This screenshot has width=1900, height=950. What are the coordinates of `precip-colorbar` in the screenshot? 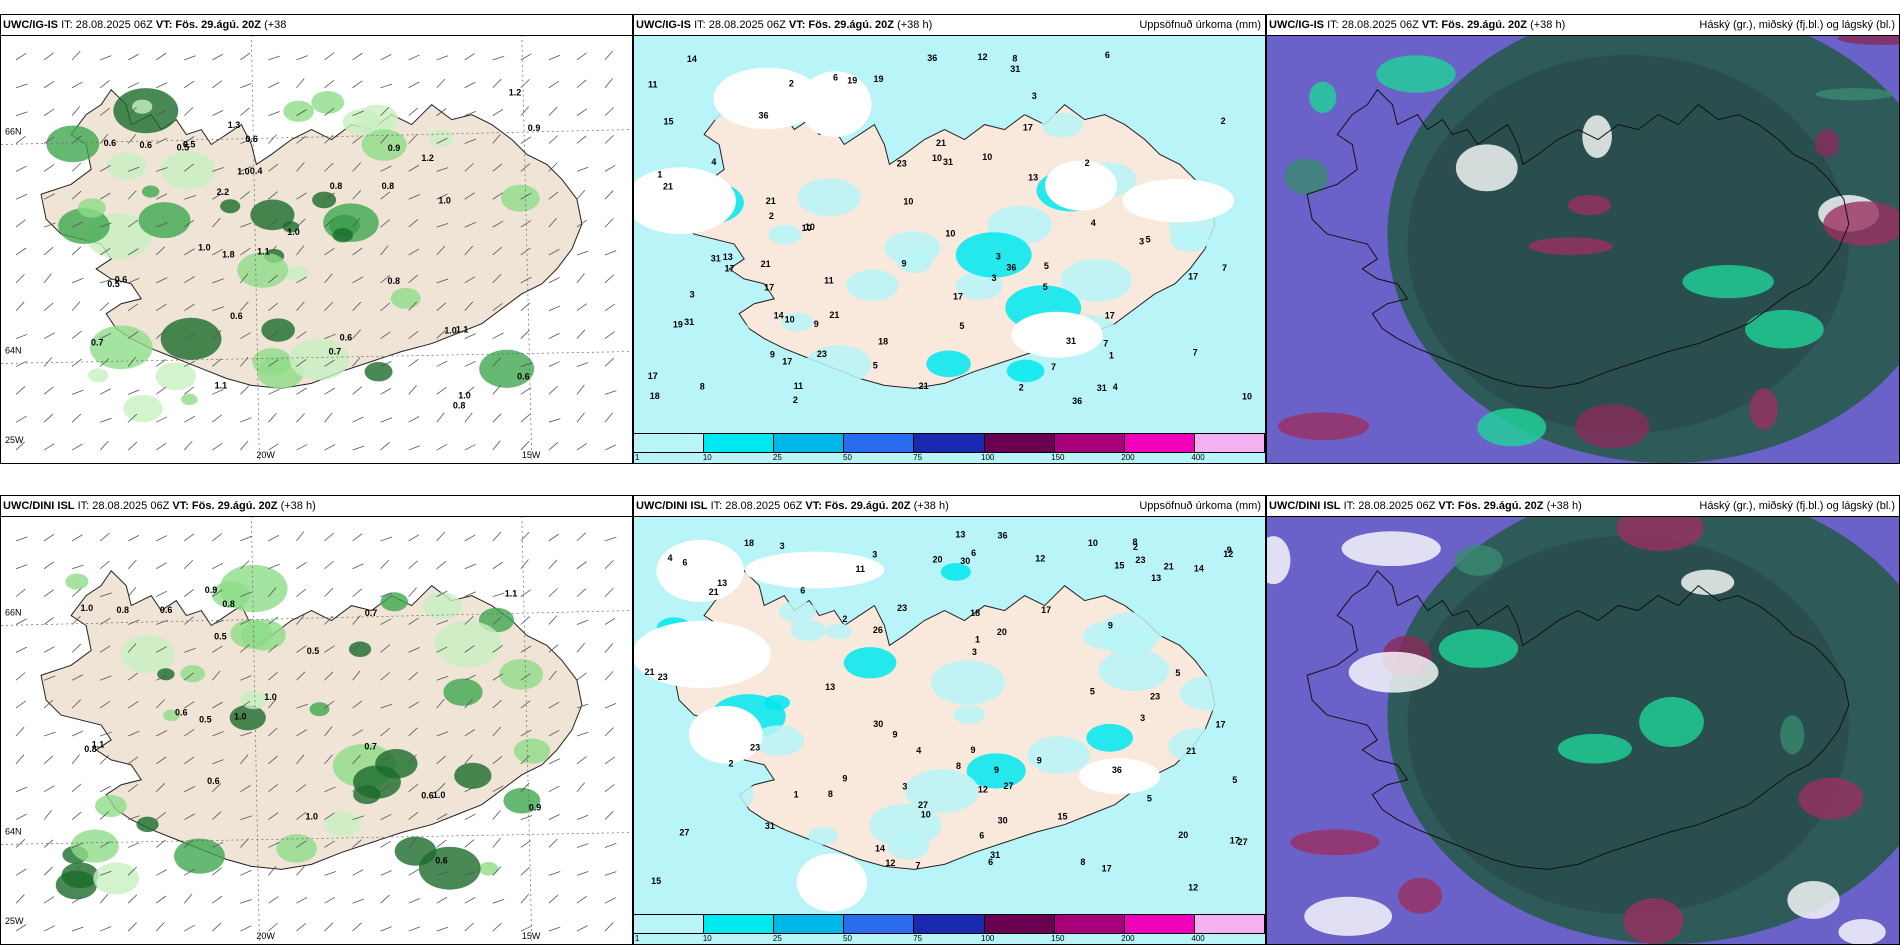 It's located at (949, 924).